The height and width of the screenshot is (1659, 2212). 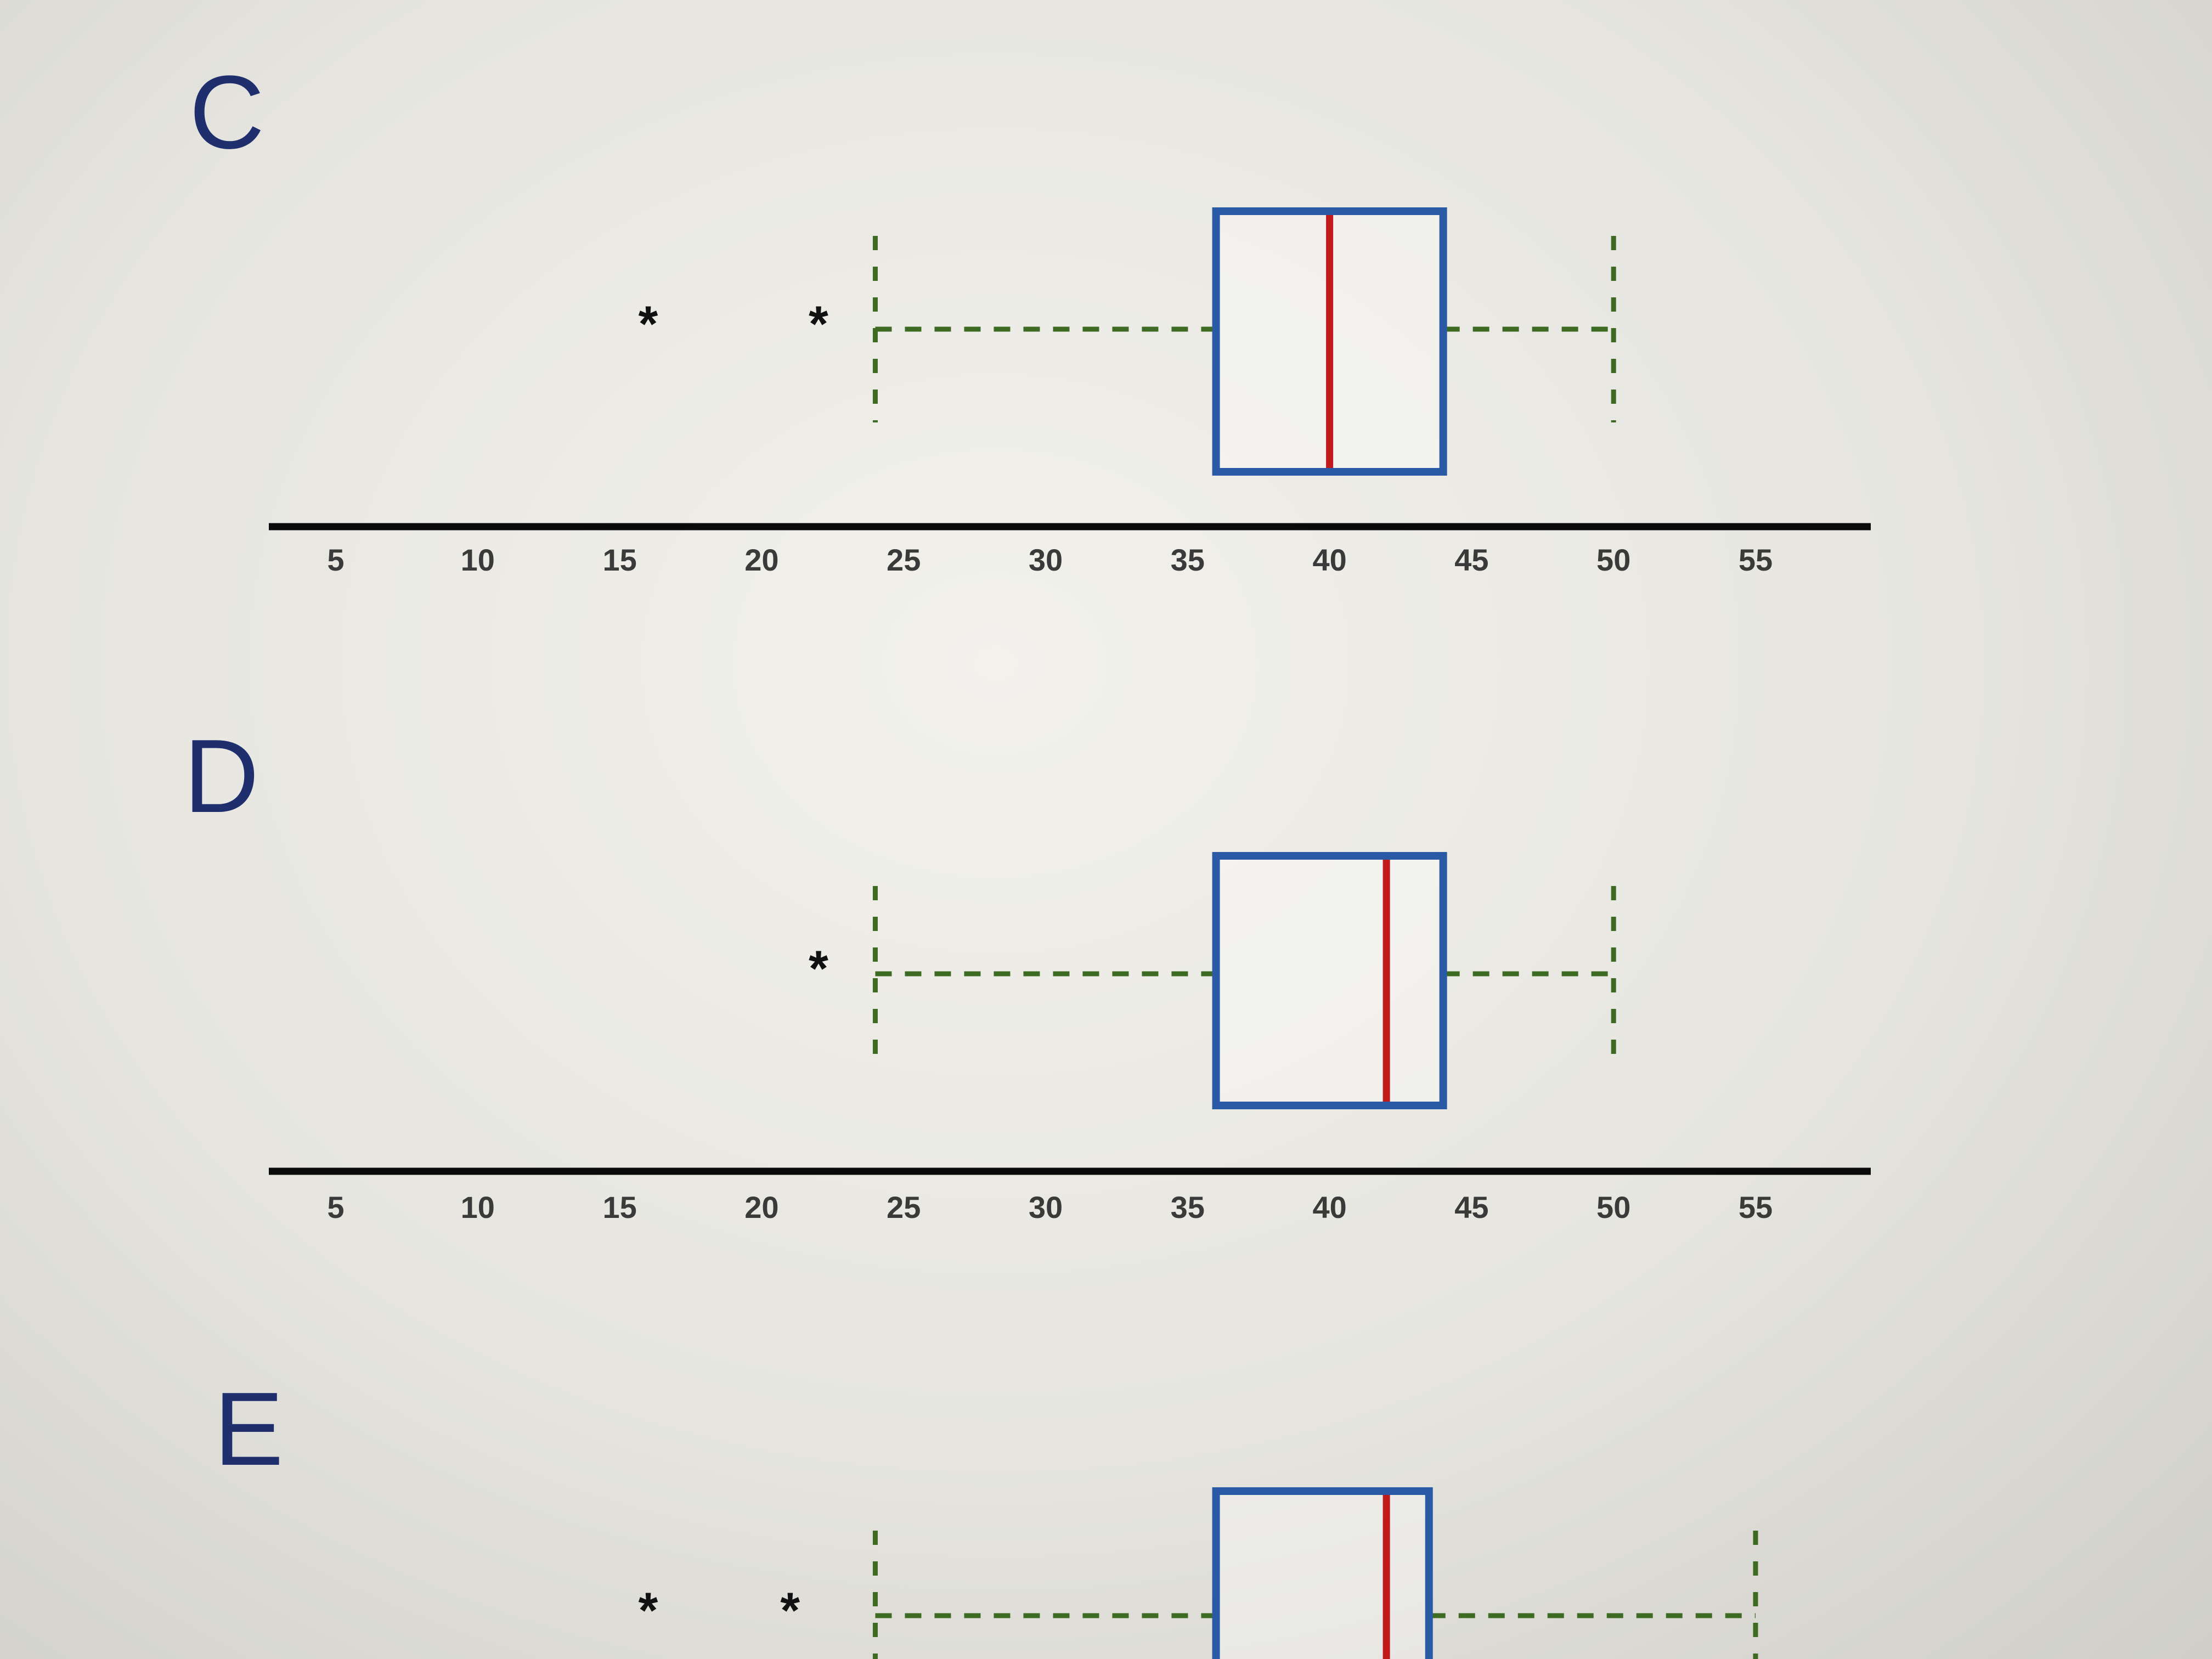 What do you see at coordinates (986, 1515) in the screenshot?
I see `panel-e: E * *` at bounding box center [986, 1515].